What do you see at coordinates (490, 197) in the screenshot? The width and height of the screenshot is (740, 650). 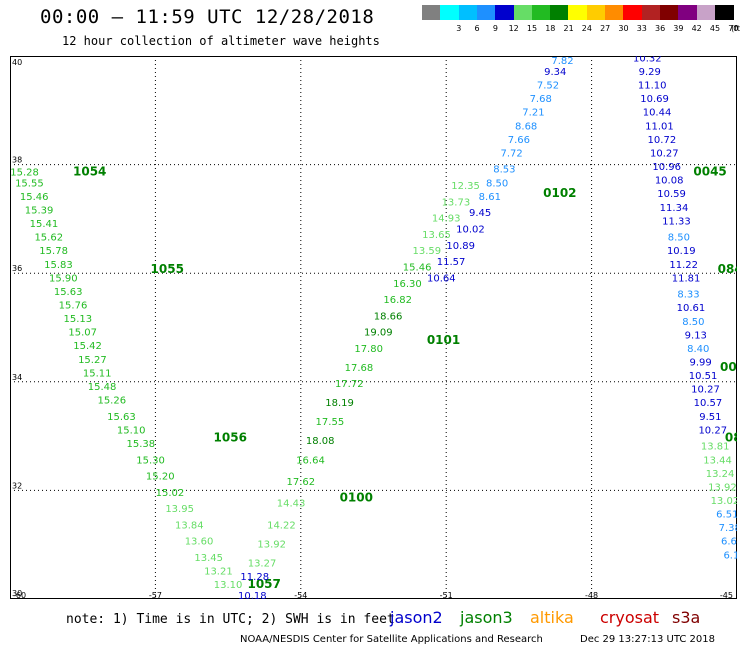 I see `swh-value: 8.61` at bounding box center [490, 197].